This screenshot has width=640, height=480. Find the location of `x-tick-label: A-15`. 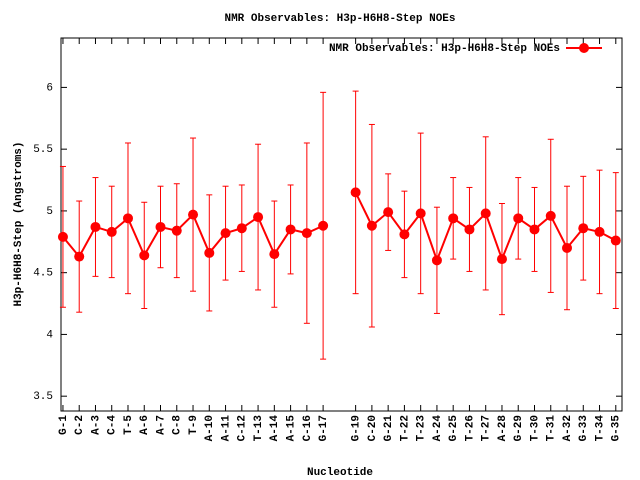

x-tick-label: A-15 is located at coordinates (291, 428).